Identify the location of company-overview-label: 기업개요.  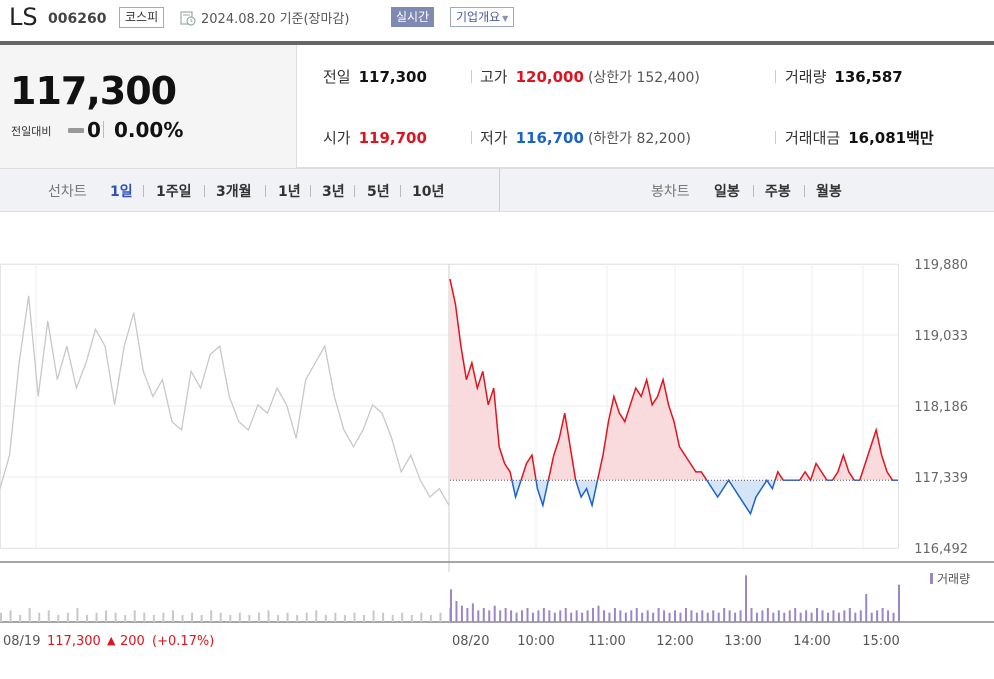
(478, 17).